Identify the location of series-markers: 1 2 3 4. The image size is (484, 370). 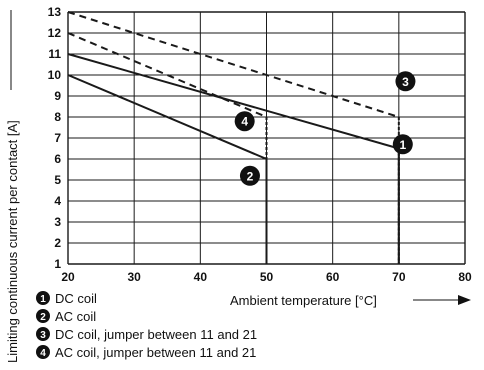
(325, 128).